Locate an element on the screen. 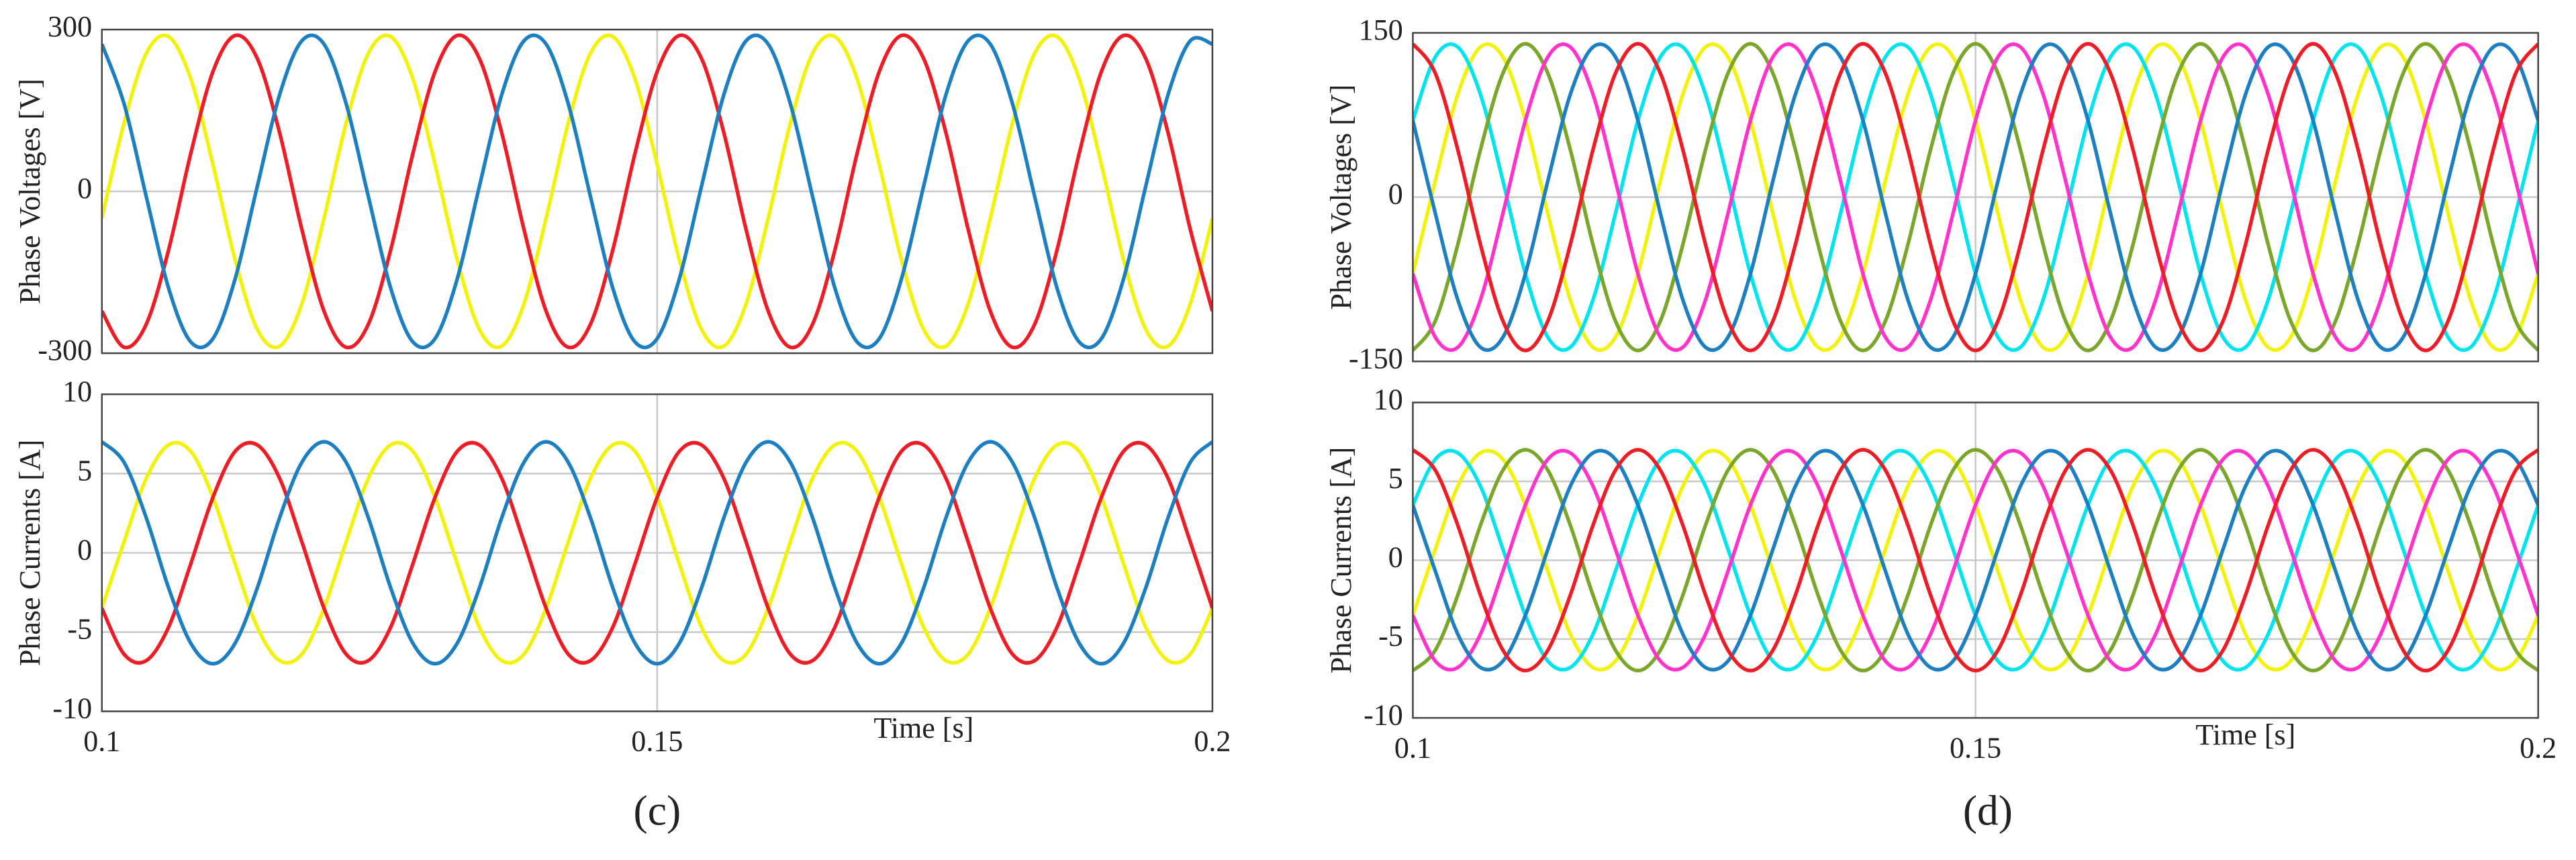  y-tick-label: 300 is located at coordinates (70, 26).